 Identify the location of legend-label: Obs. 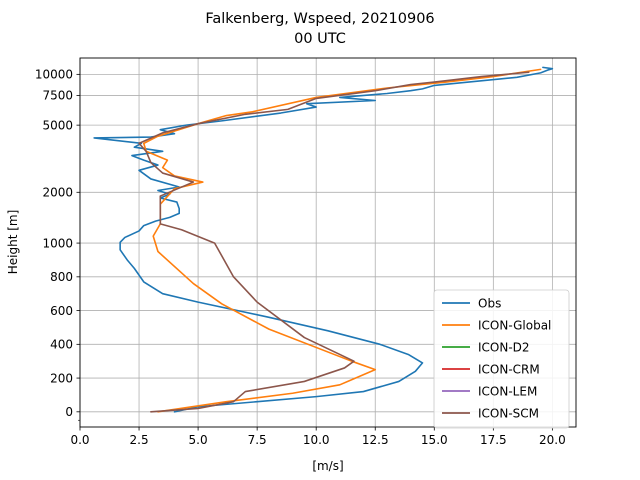
(489, 303).